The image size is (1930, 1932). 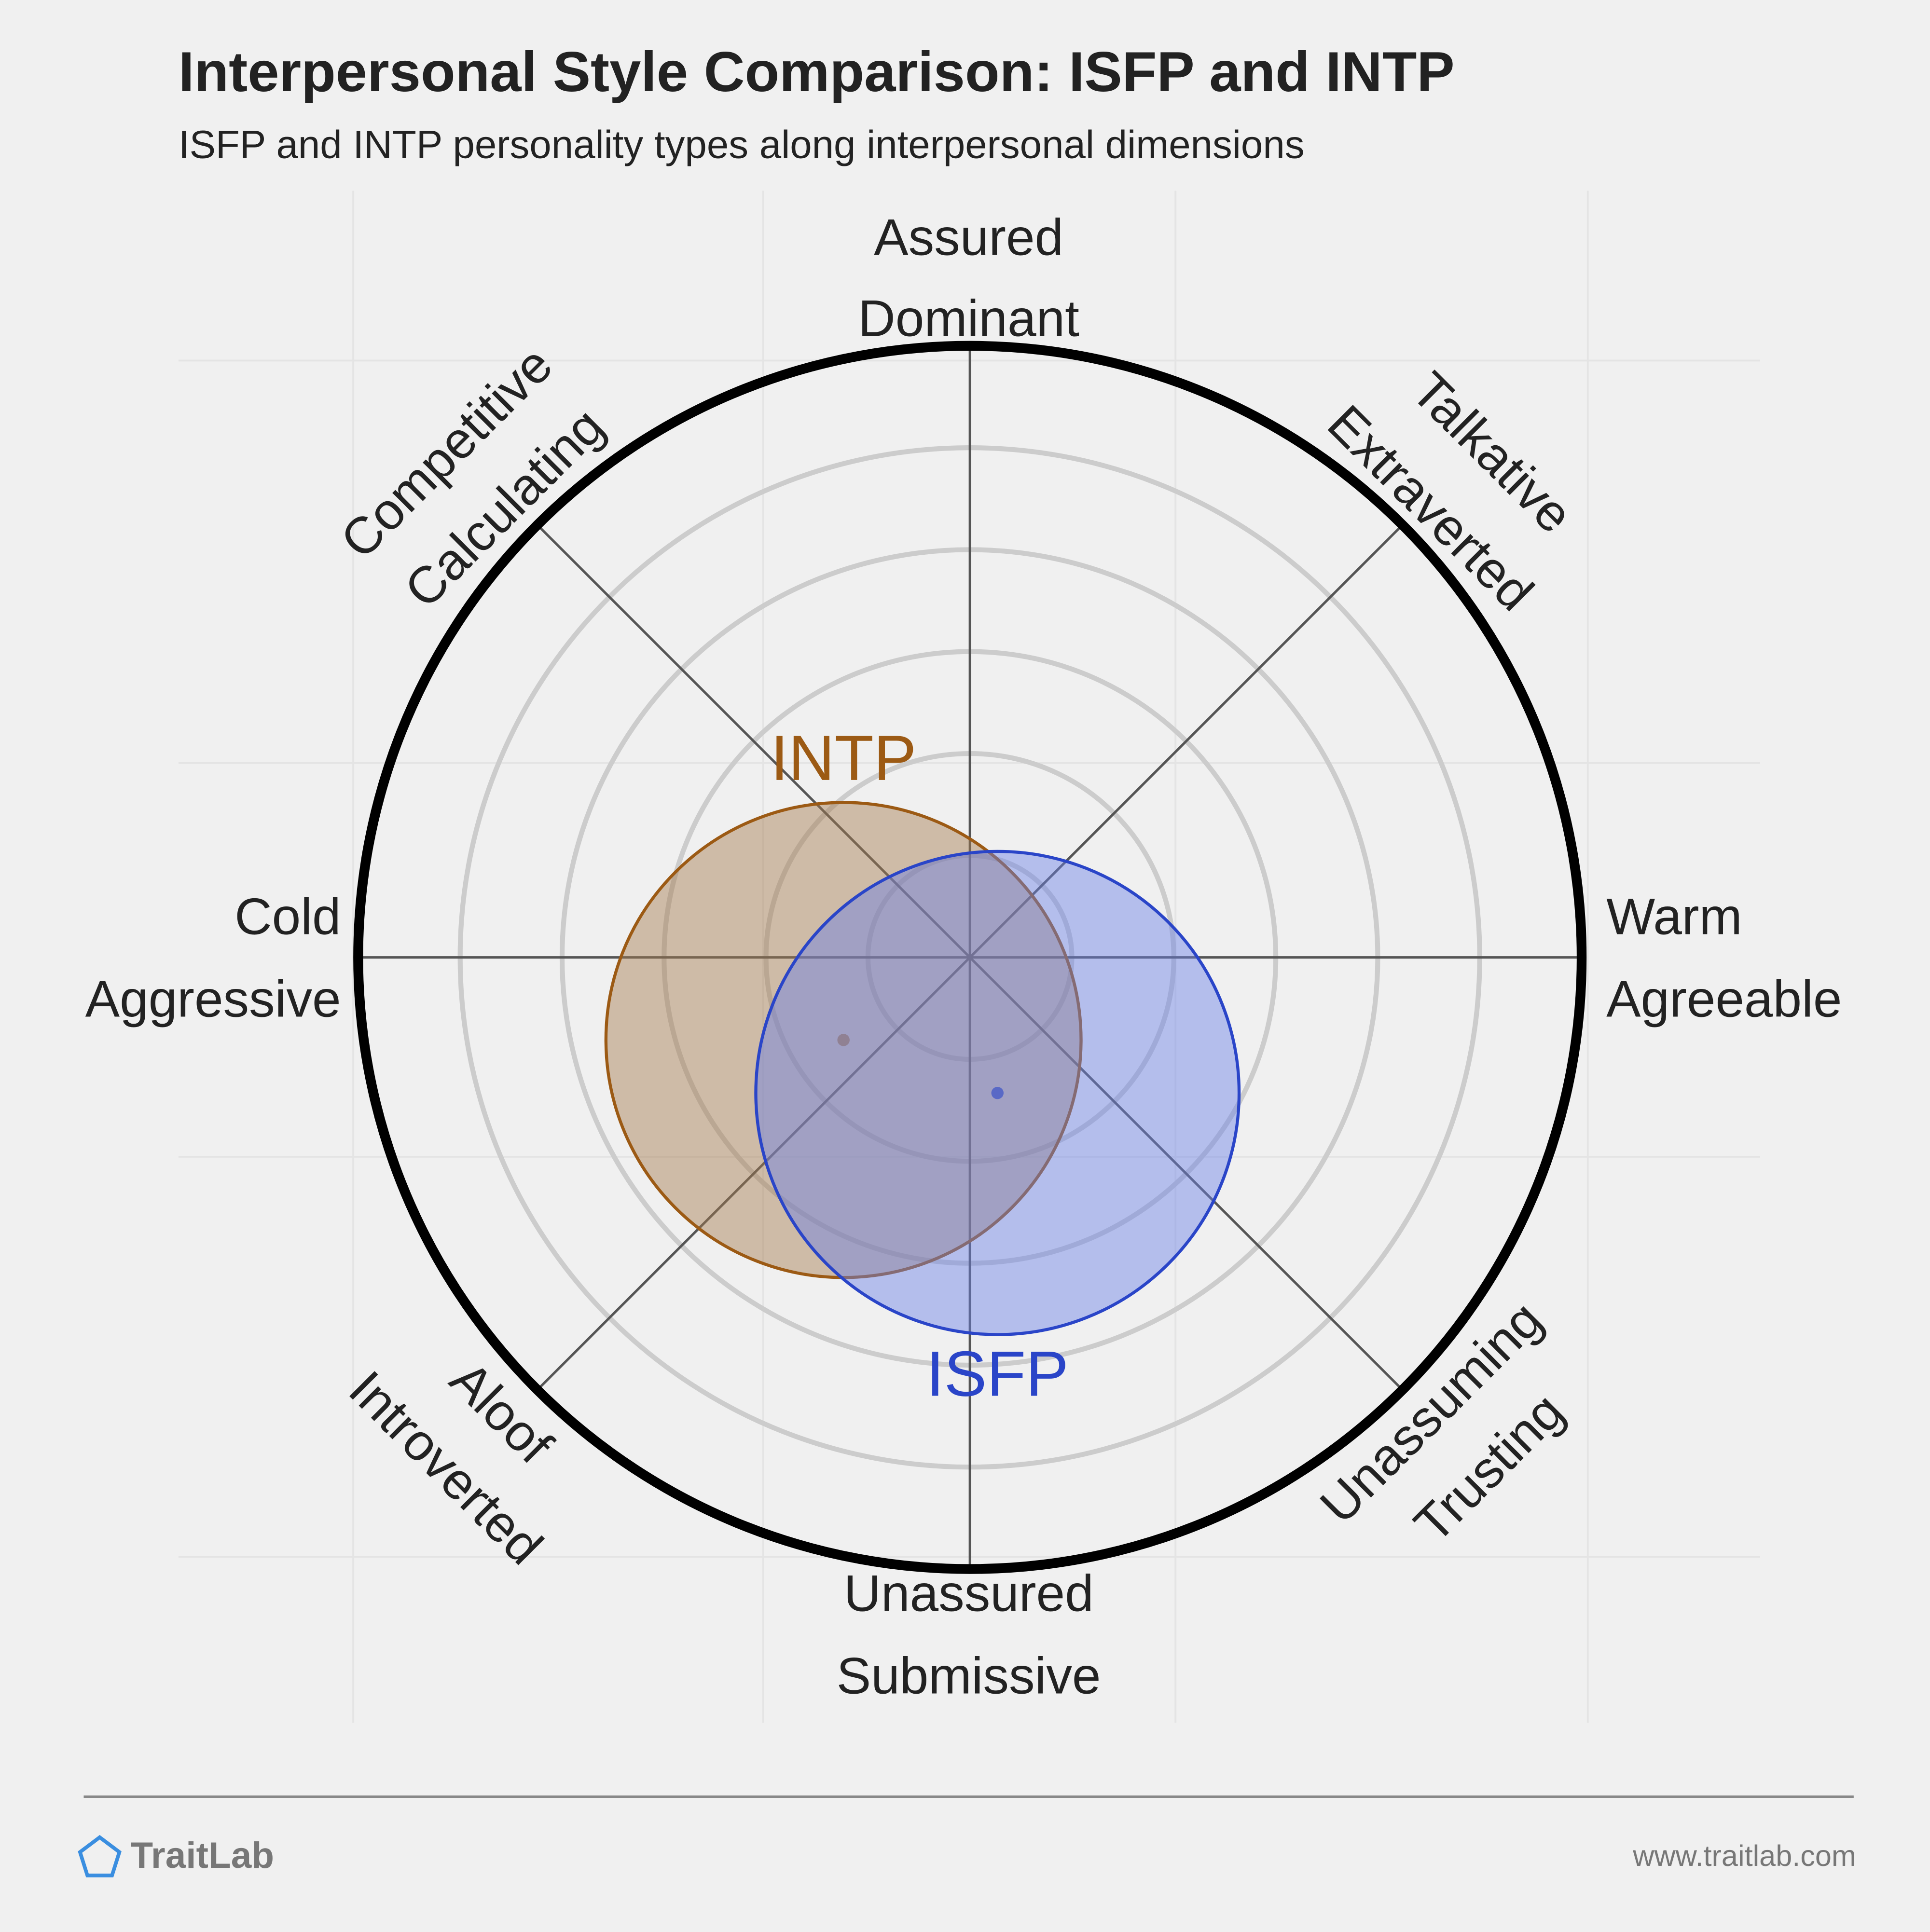 I want to click on axis-label: Warm, so click(x=1674, y=916).